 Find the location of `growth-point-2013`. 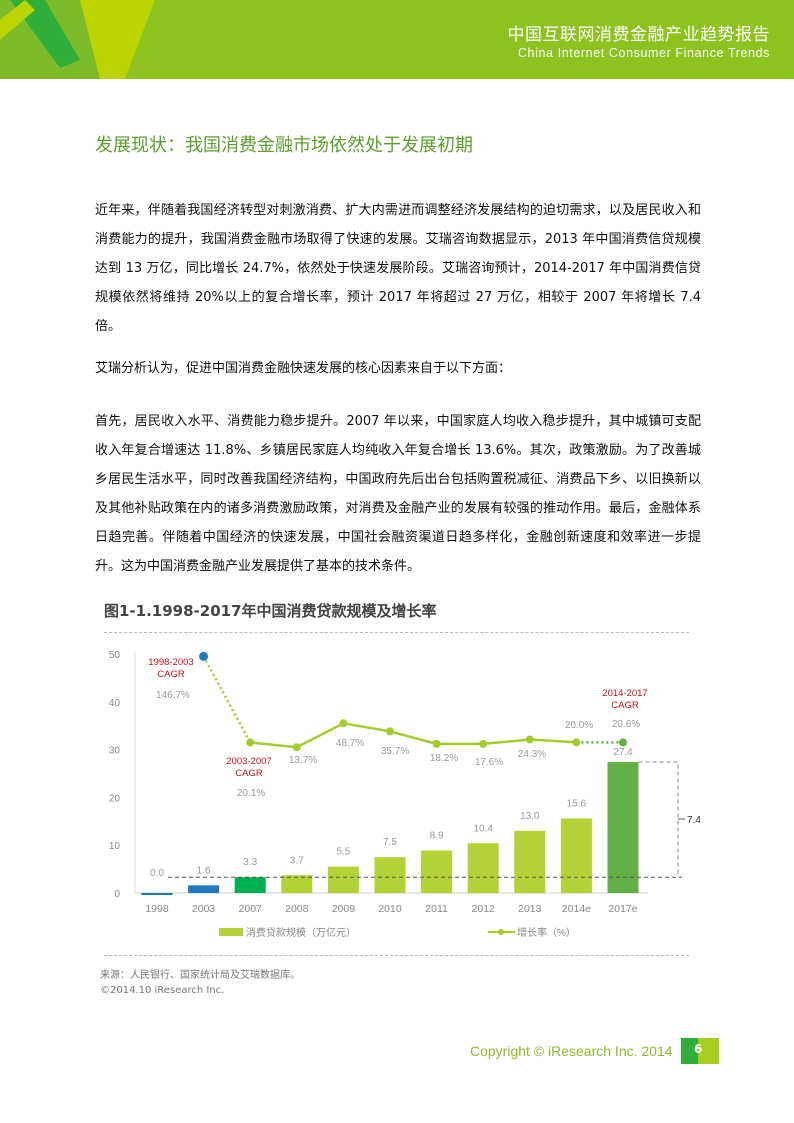

growth-point-2013 is located at coordinates (529, 739).